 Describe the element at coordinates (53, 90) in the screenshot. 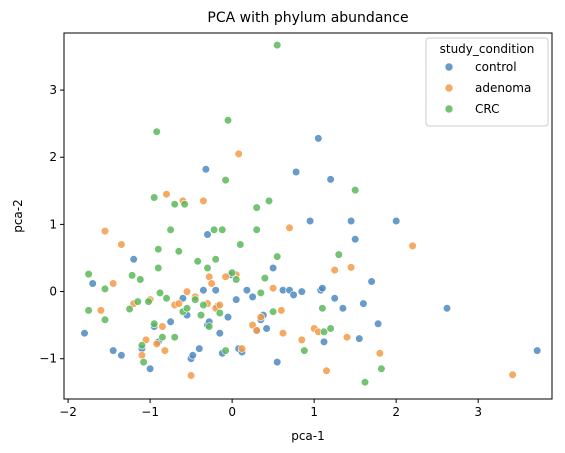

I see `y-tick-label: 3` at that location.